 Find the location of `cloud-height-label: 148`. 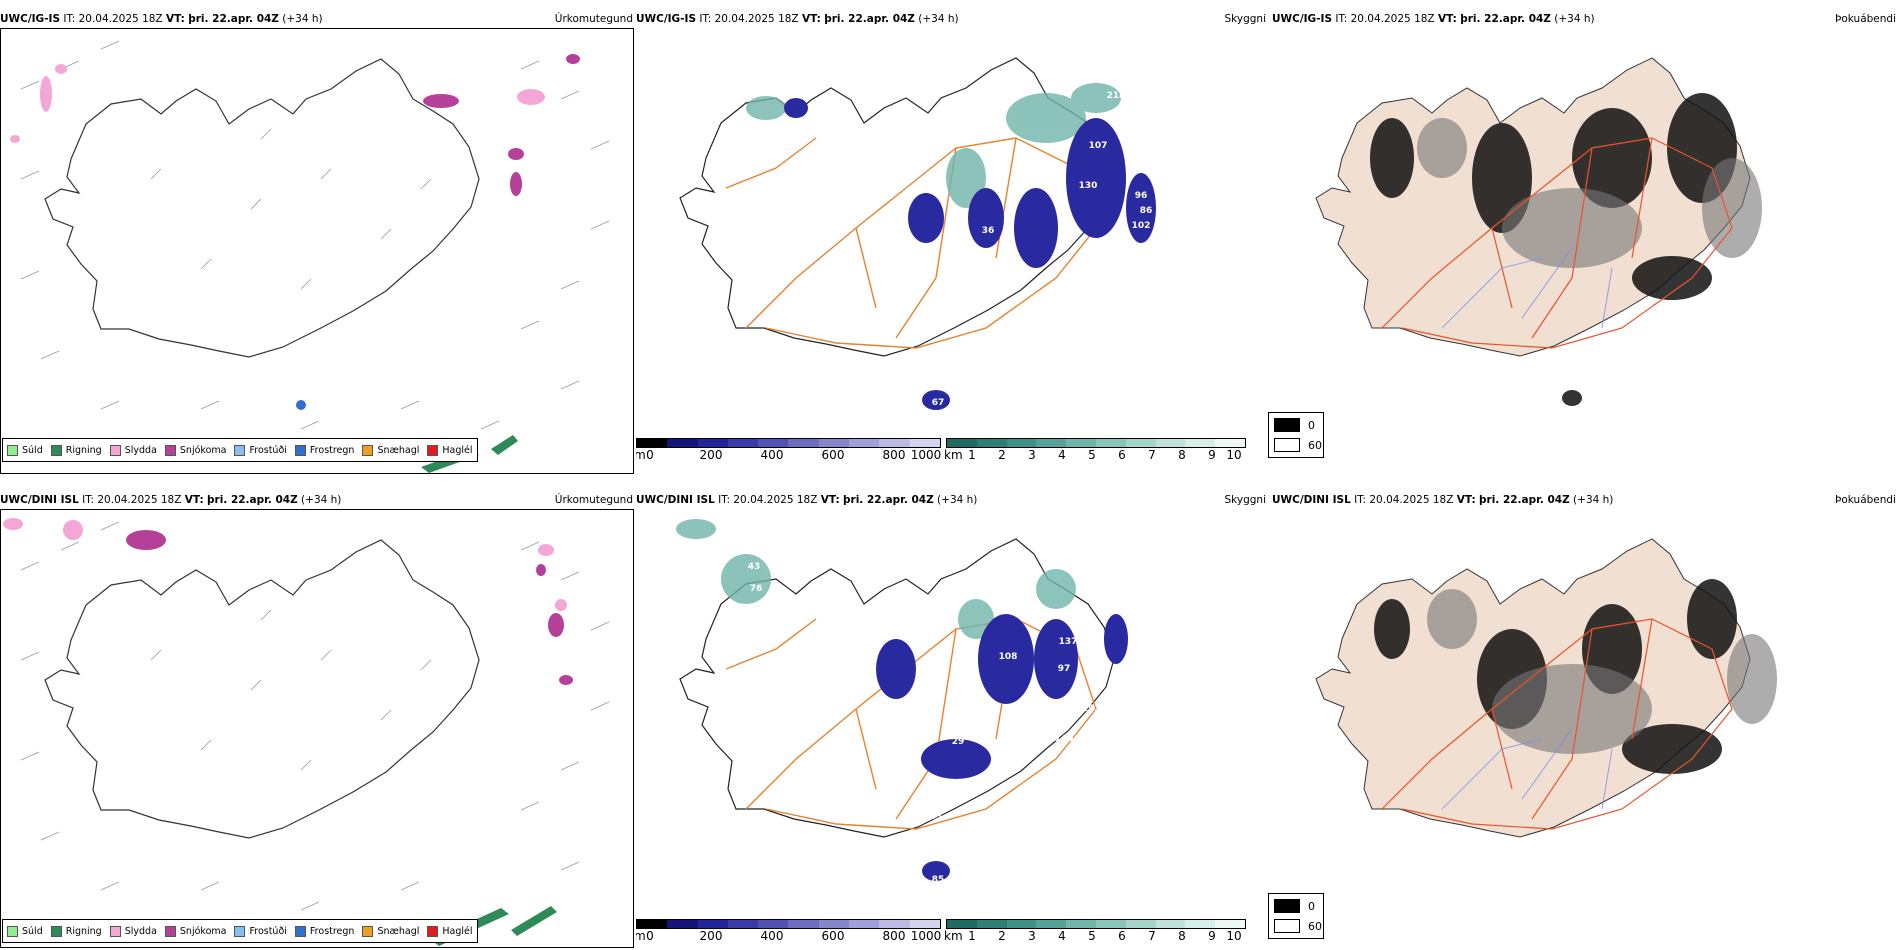

cloud-height-label: 148 is located at coordinates (1054, 707).